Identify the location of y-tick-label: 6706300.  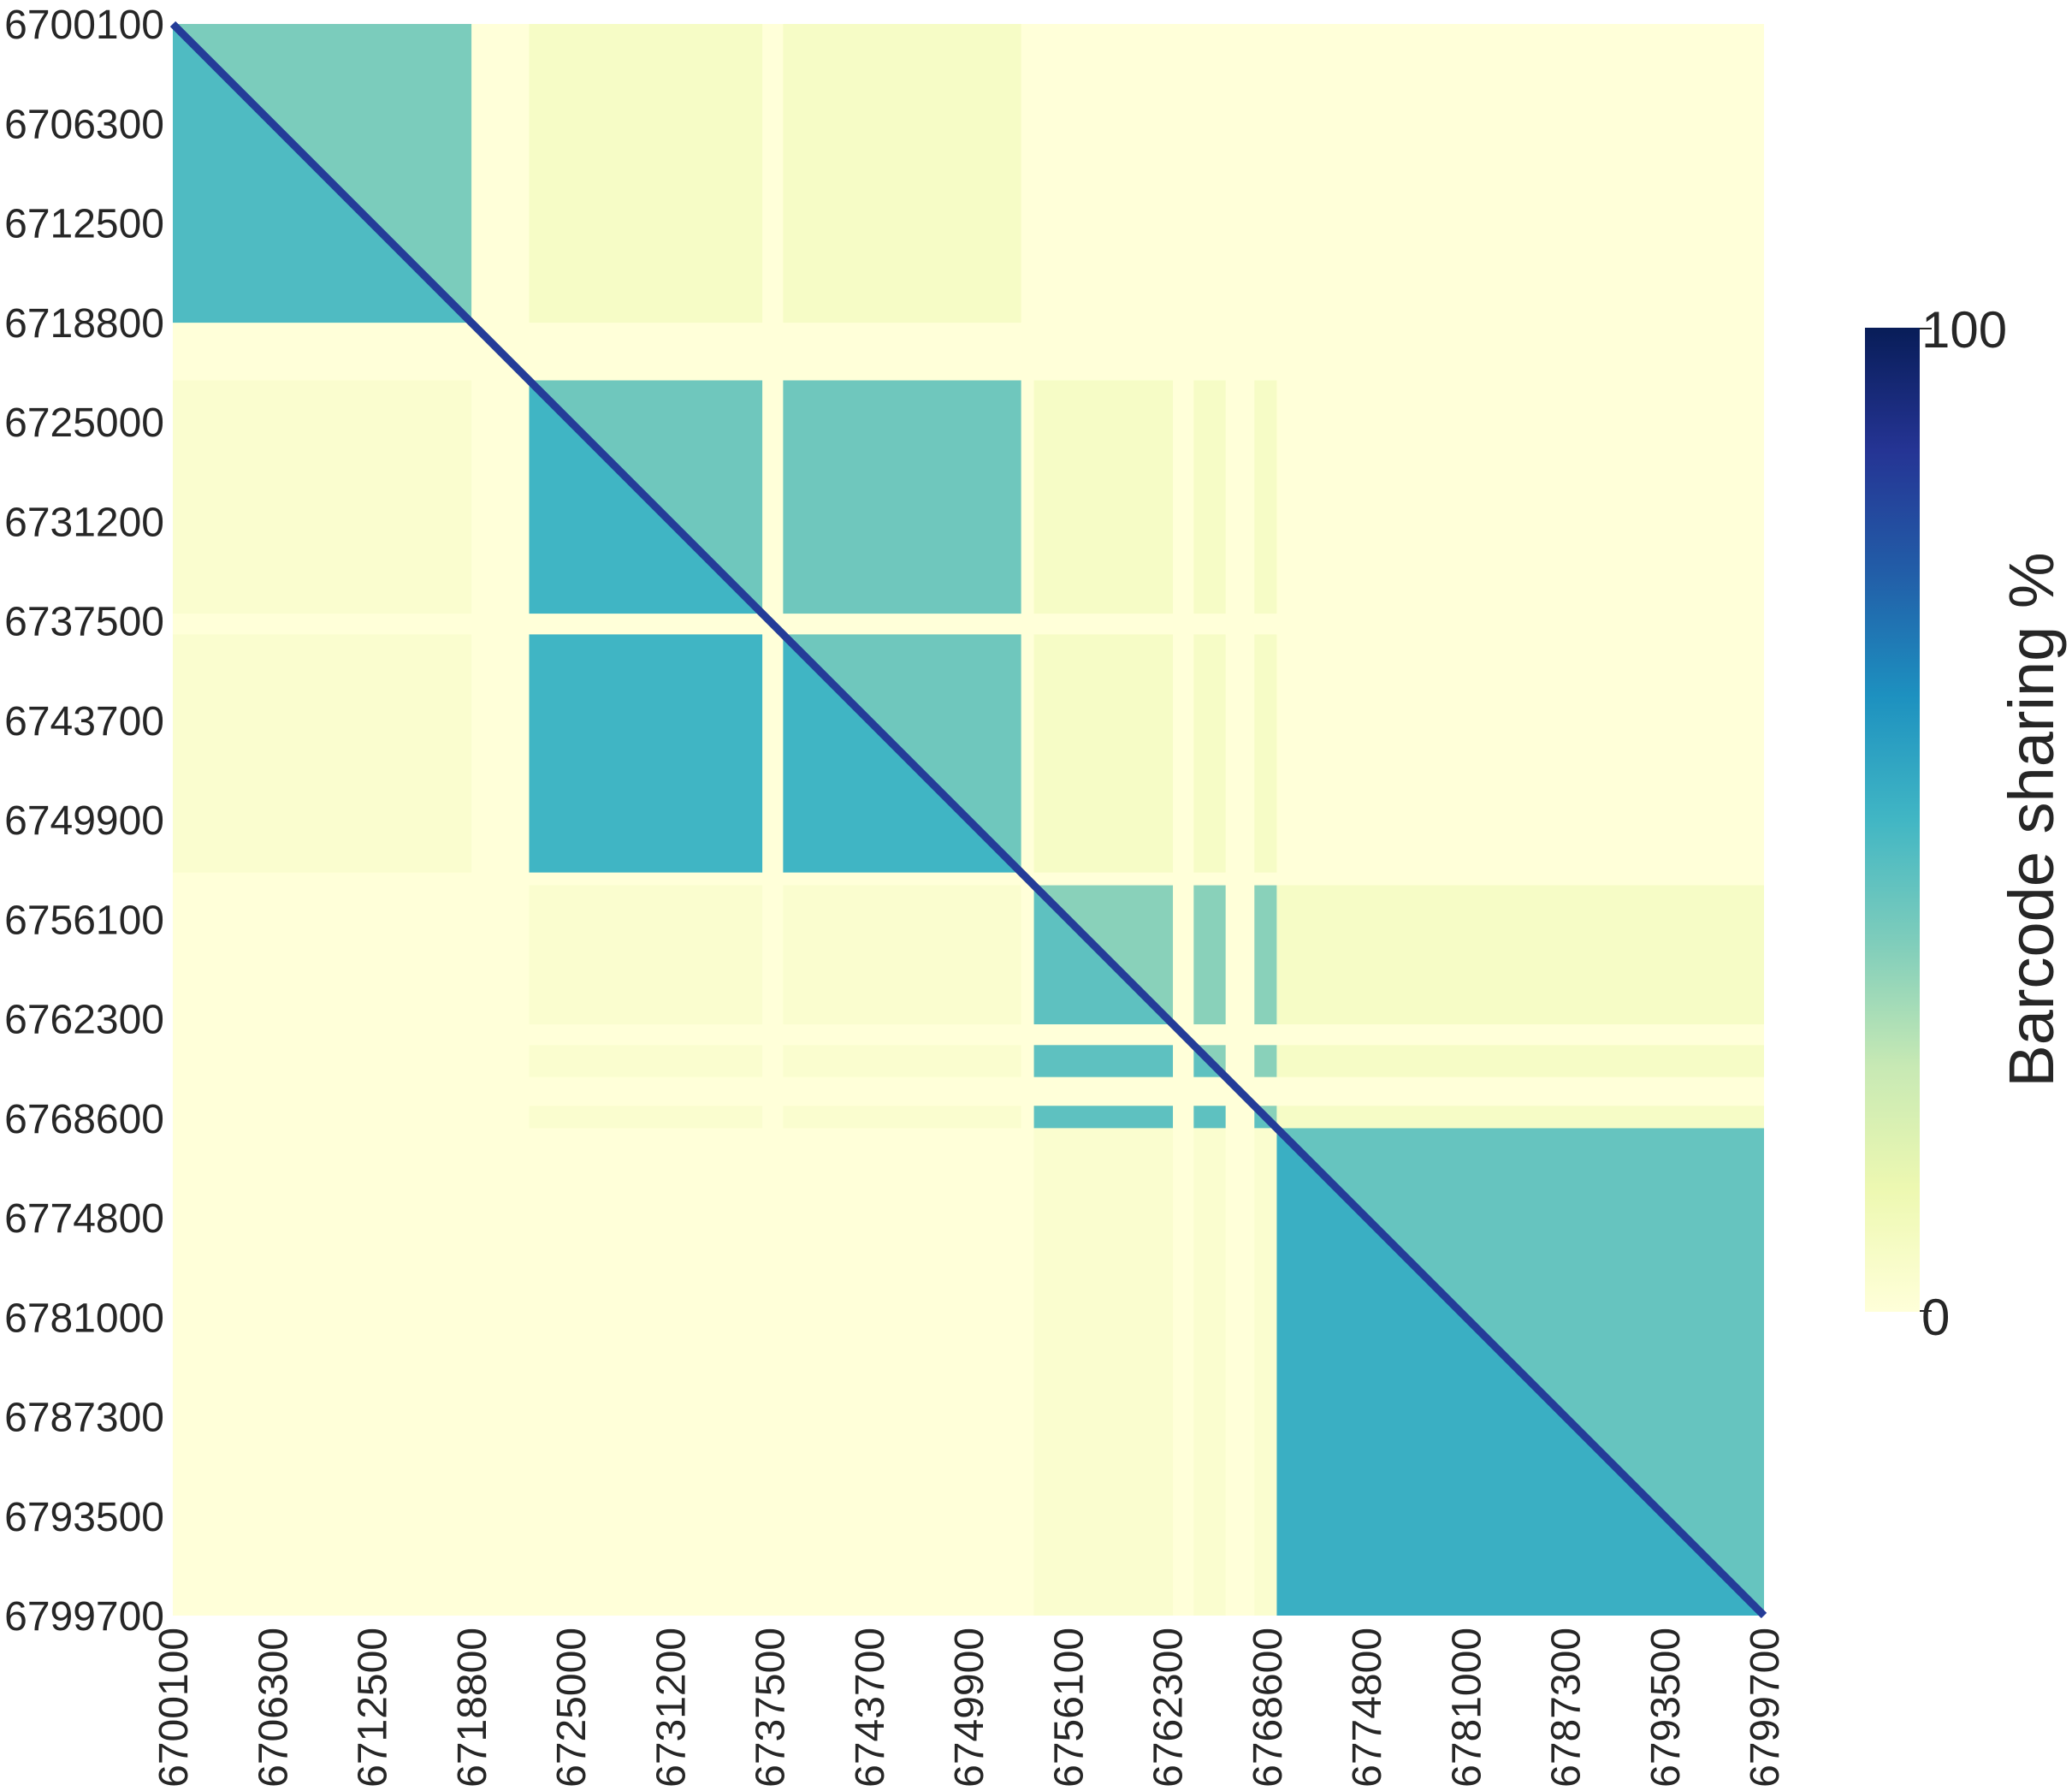
(84, 124).